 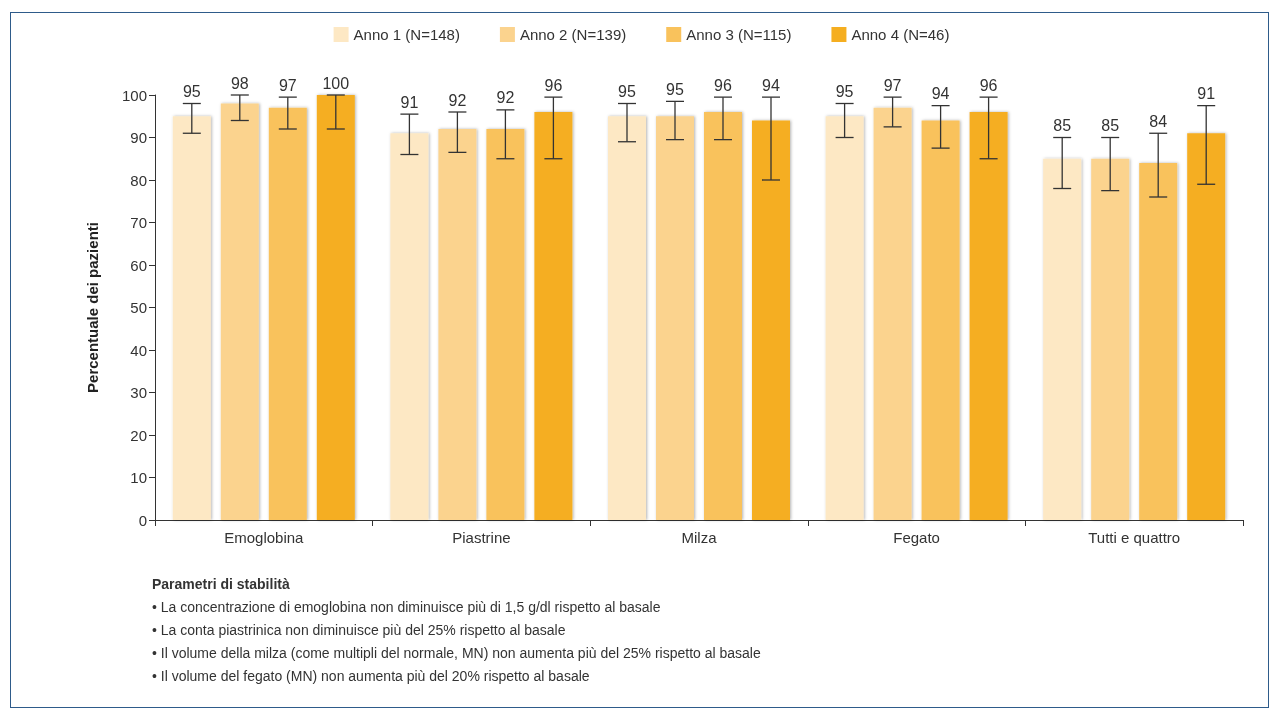 What do you see at coordinates (371, 676) in the screenshot?
I see `text: • Il volume del fegato (MN) non aumenta più del 20% rispetto al basale` at bounding box center [371, 676].